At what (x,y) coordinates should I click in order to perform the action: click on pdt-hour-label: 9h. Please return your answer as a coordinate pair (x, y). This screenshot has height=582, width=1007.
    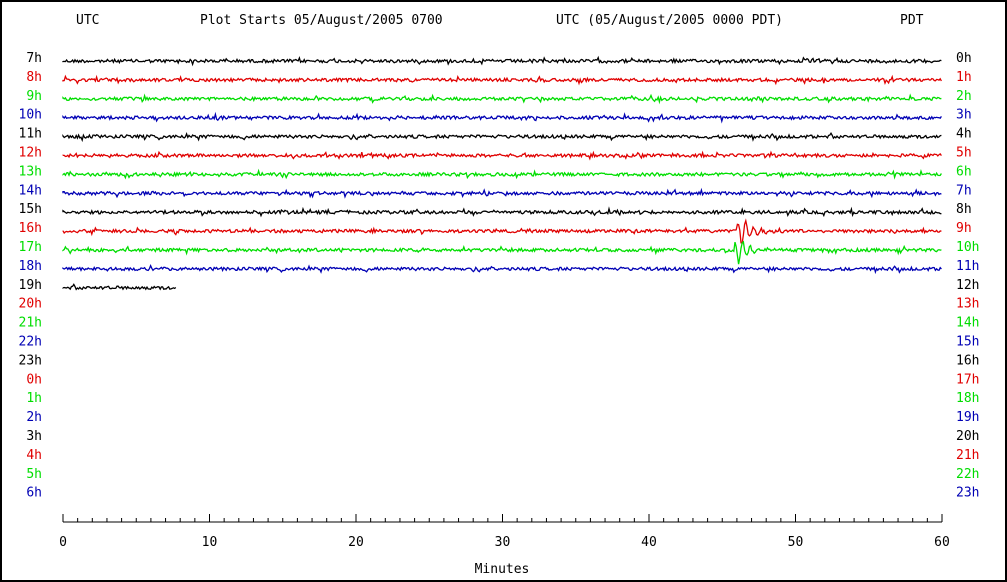
    Looking at the image, I should click on (964, 228).